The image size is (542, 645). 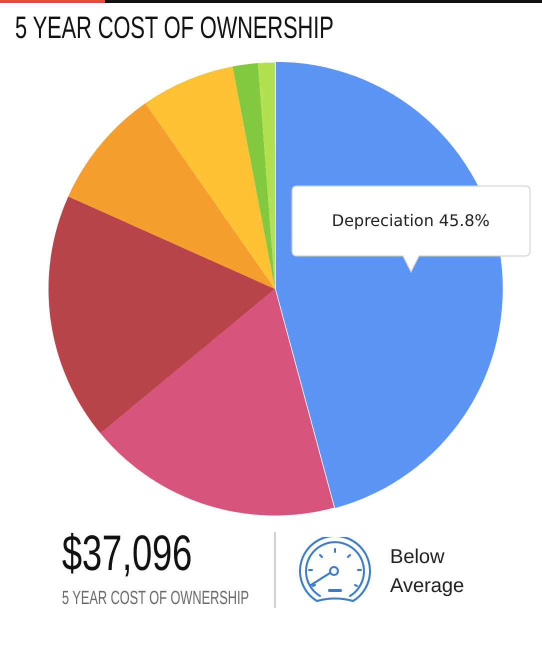 I want to click on text: 5 YEAR COST OF OWNERSHIP, so click(x=155, y=598).